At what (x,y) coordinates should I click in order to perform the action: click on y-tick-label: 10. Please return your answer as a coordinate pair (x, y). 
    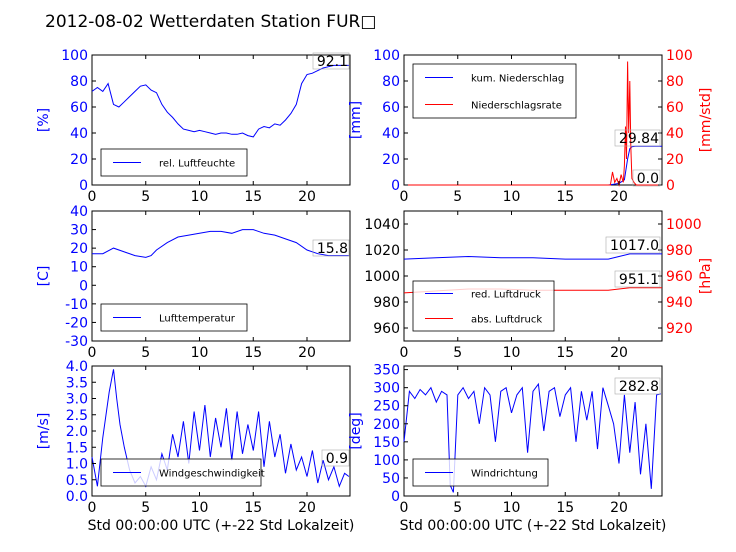
    Looking at the image, I should click on (79, 268).